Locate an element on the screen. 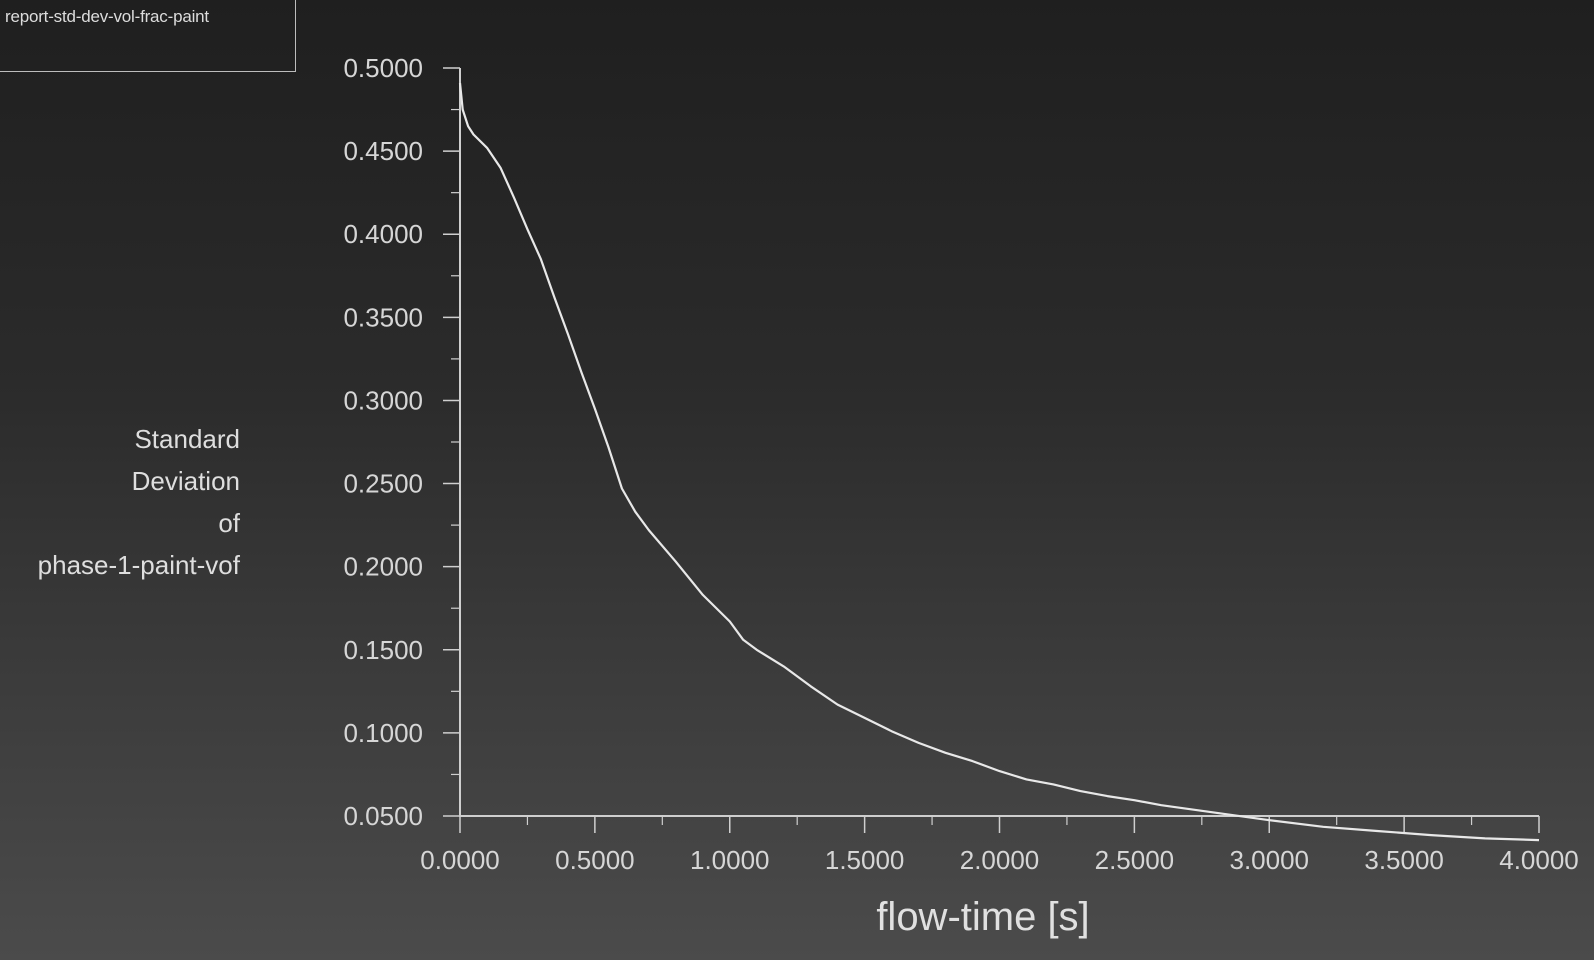  y-tick-label: 0.2000 is located at coordinates (383, 567).